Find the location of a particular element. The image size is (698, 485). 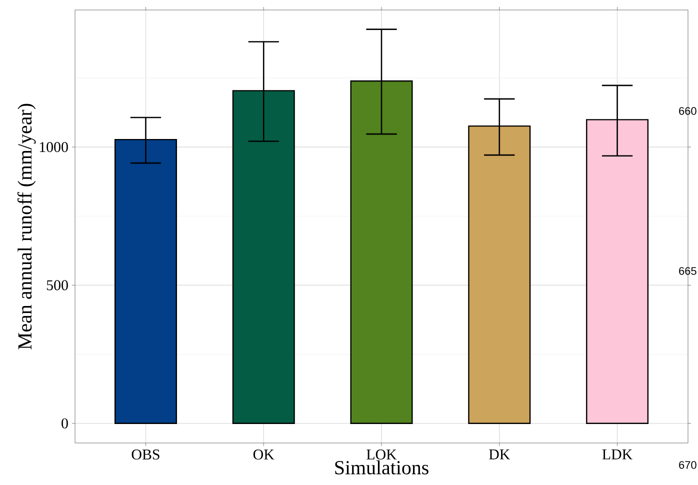

annotation: 665 is located at coordinates (687, 271).